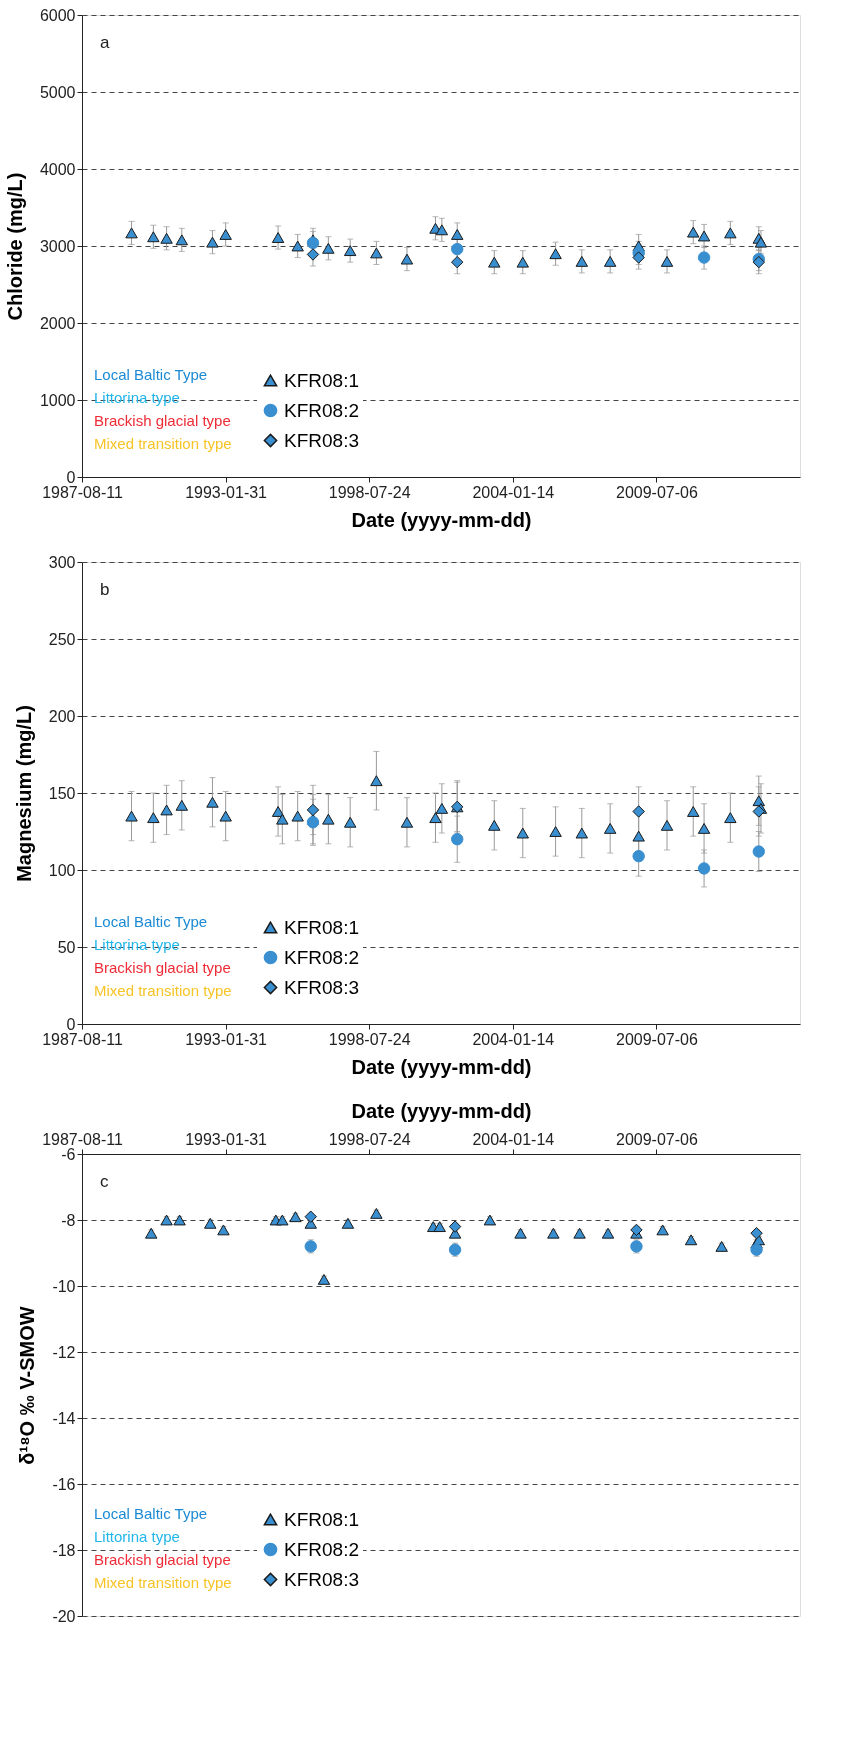  Describe the element at coordinates (68, 1154) in the screenshot. I see `y-tick-label: -6` at that location.